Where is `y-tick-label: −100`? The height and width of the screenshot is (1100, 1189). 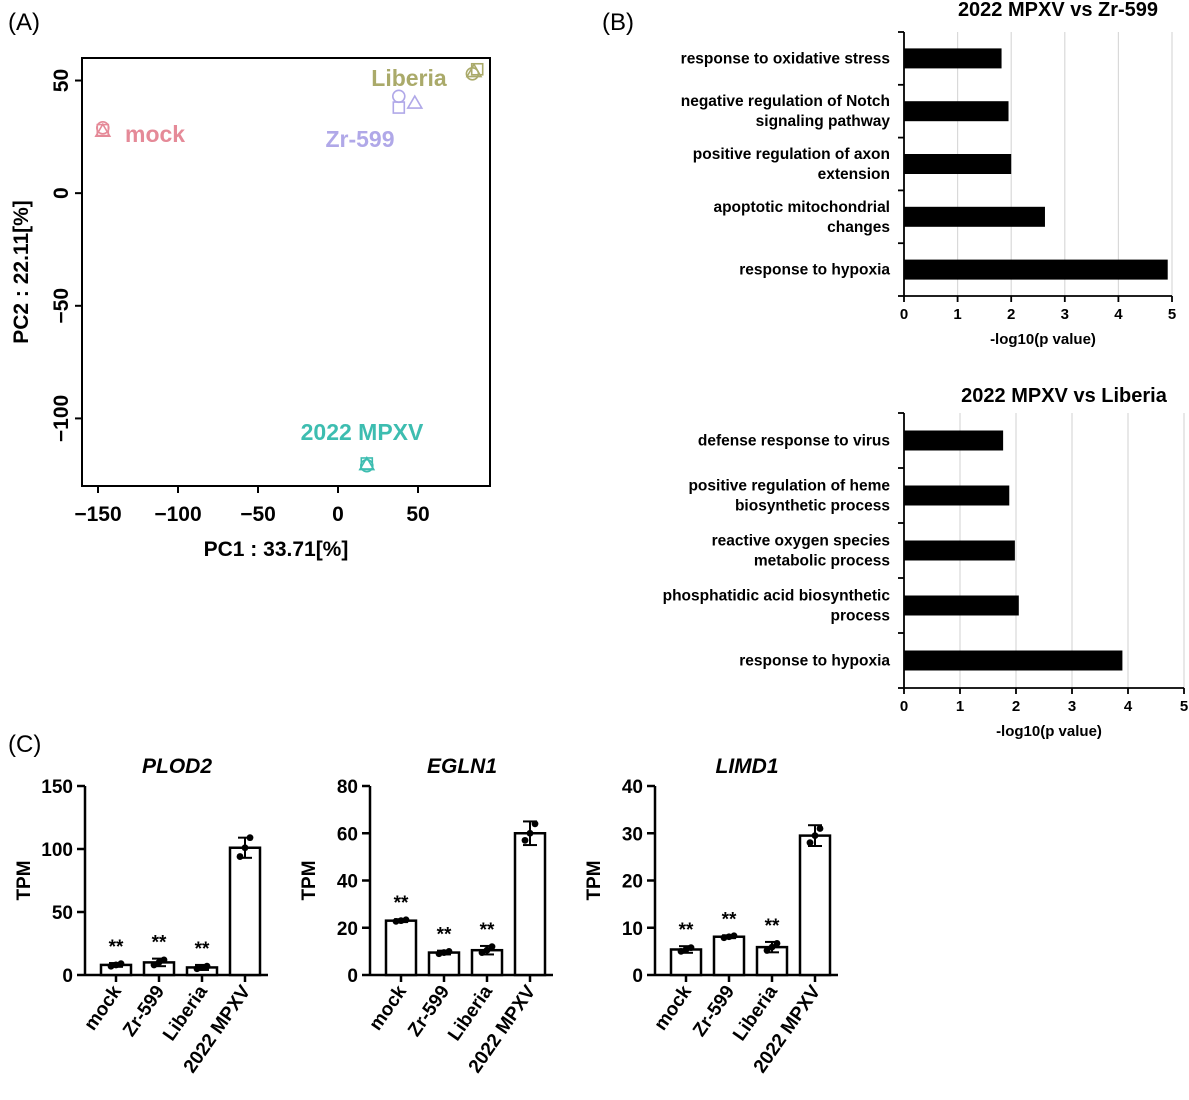 y-tick-label: −100 is located at coordinates (61, 418).